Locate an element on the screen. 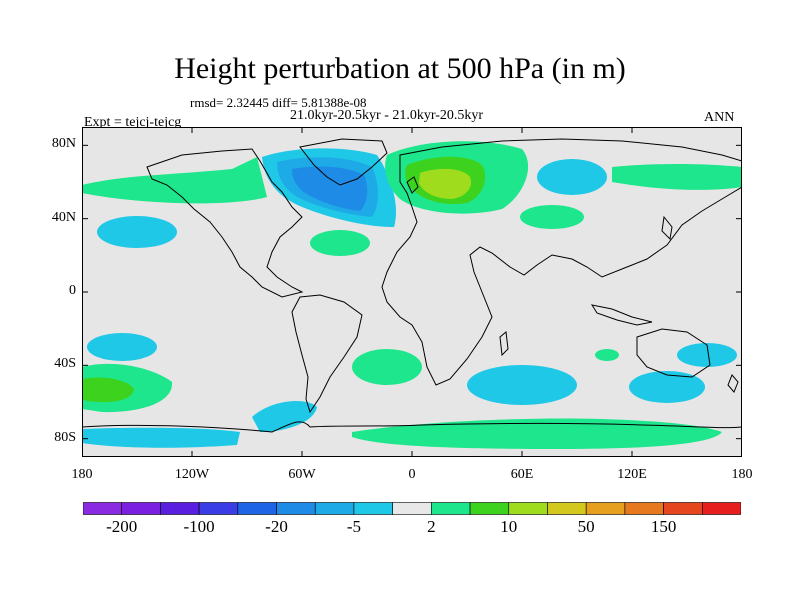  coast-japan is located at coordinates (667, 228).